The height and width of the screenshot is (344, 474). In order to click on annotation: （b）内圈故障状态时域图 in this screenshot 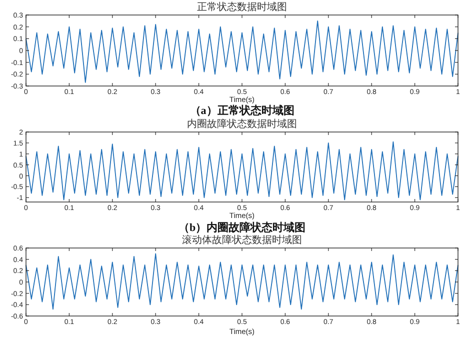, I will do `click(242, 228)`.